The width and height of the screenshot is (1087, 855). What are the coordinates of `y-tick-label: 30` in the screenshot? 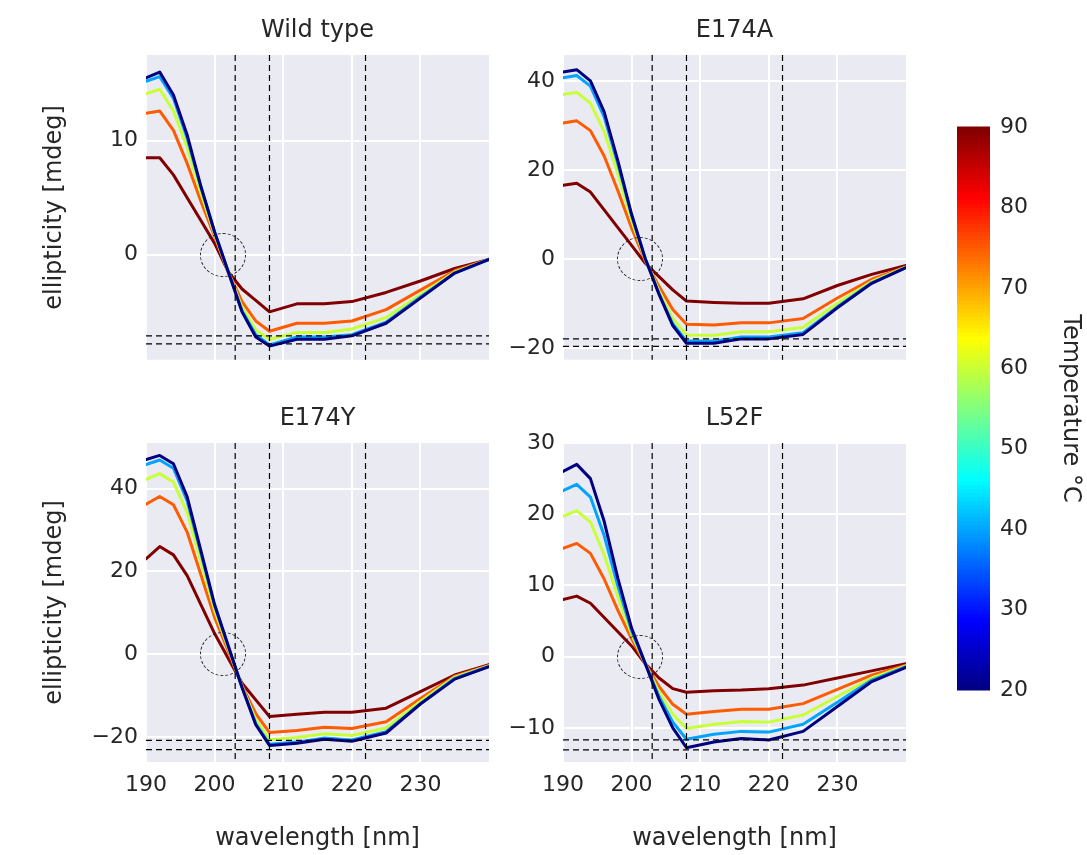 It's located at (541, 441).